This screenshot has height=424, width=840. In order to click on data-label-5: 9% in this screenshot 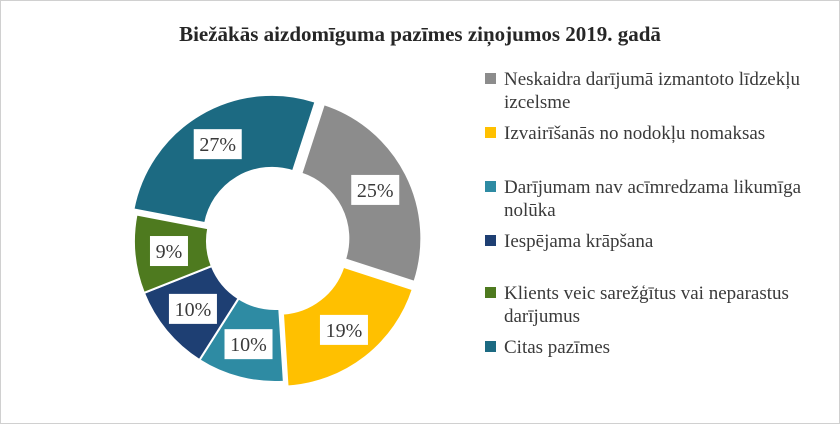, I will do `click(169, 252)`.